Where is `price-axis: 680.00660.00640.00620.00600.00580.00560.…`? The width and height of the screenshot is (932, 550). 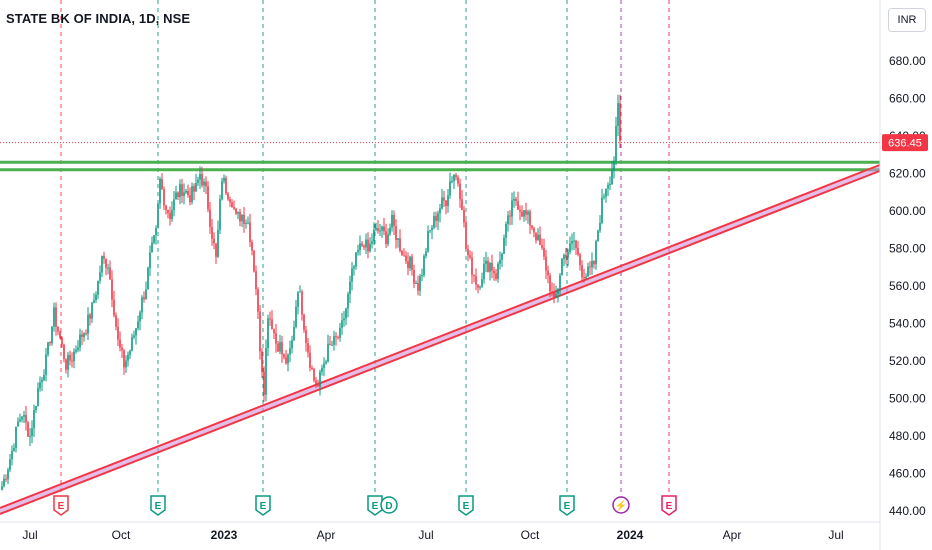
price-axis: 680.00660.00640.00620.00600.00580.00560.… is located at coordinates (902, 275).